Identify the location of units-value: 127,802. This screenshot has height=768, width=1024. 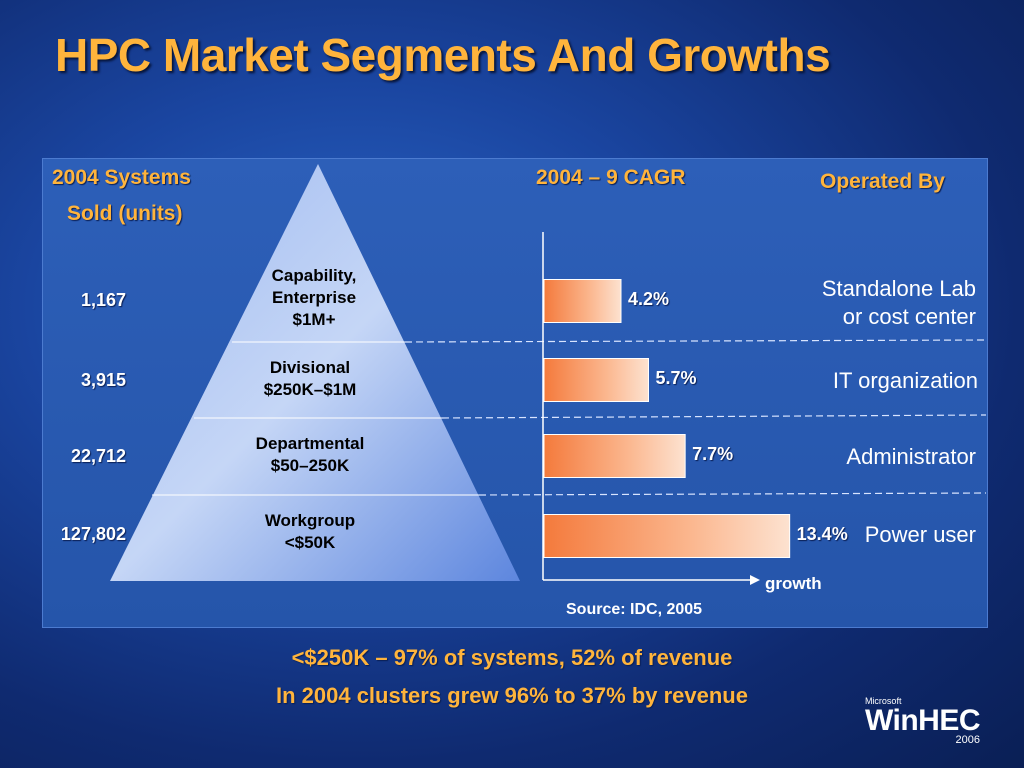
(93, 534).